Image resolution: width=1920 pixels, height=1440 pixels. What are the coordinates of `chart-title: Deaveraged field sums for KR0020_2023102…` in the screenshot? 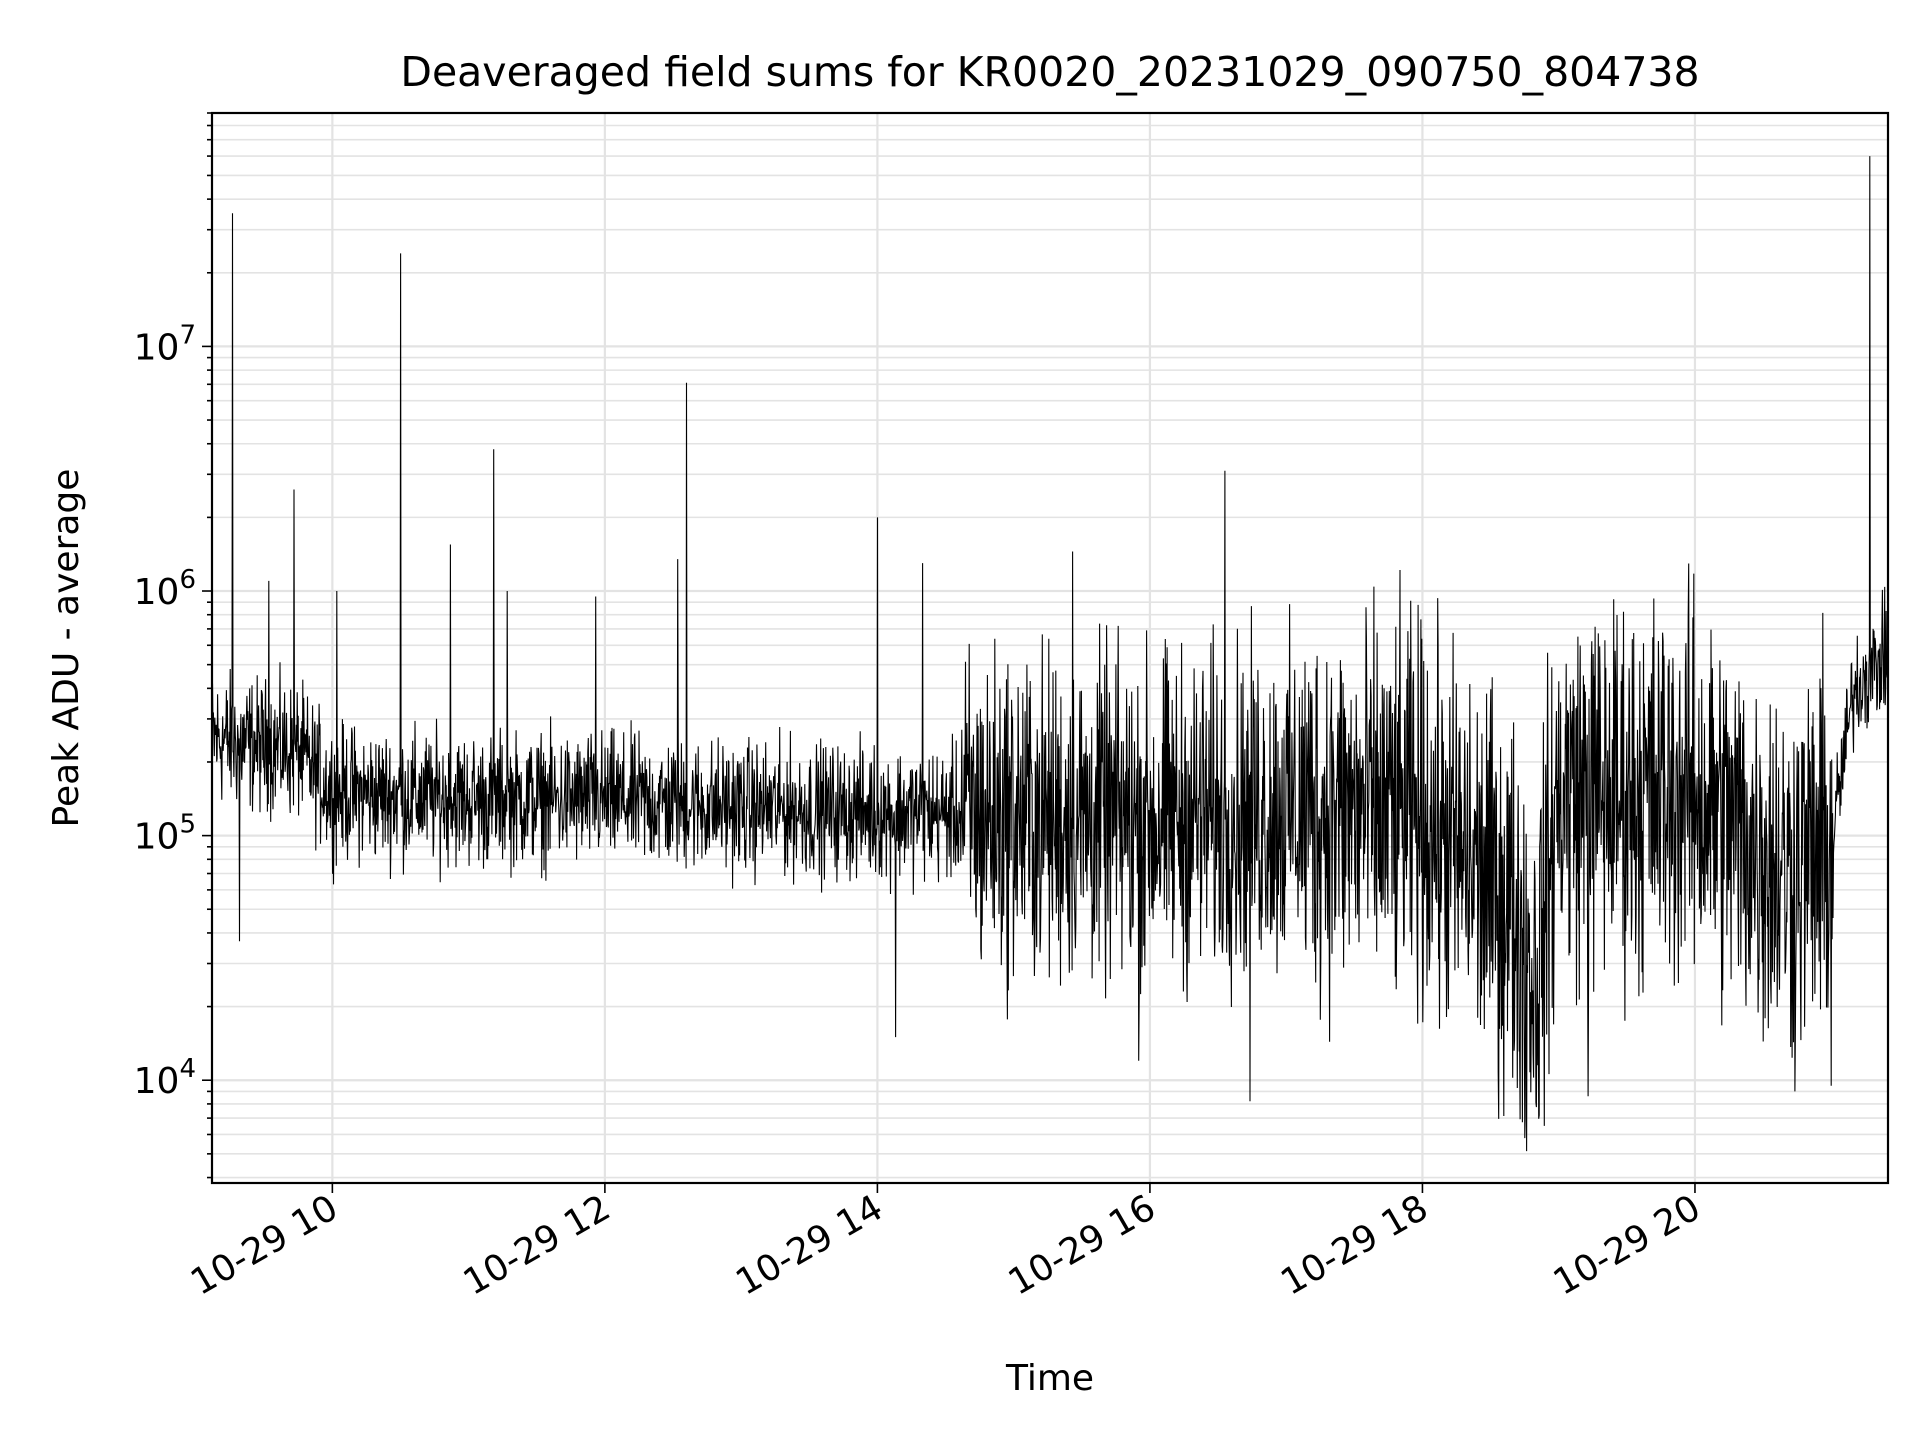 It's located at (1049, 72).